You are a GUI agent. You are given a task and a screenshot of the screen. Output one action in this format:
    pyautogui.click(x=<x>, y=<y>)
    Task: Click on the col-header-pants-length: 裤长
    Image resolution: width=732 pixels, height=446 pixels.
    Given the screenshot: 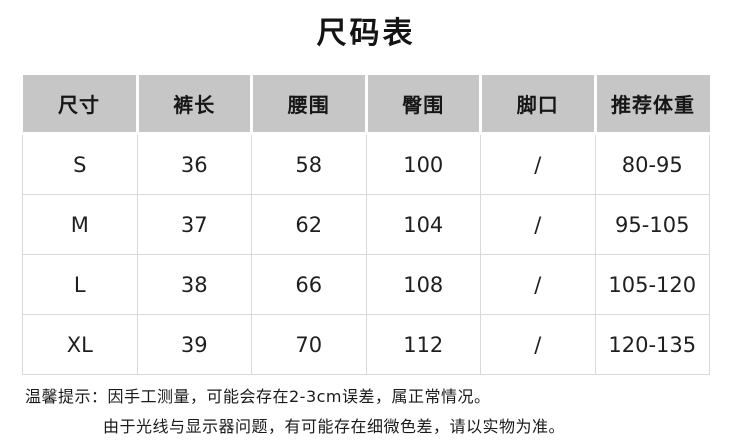 What is the action you would take?
    pyautogui.click(x=193, y=105)
    